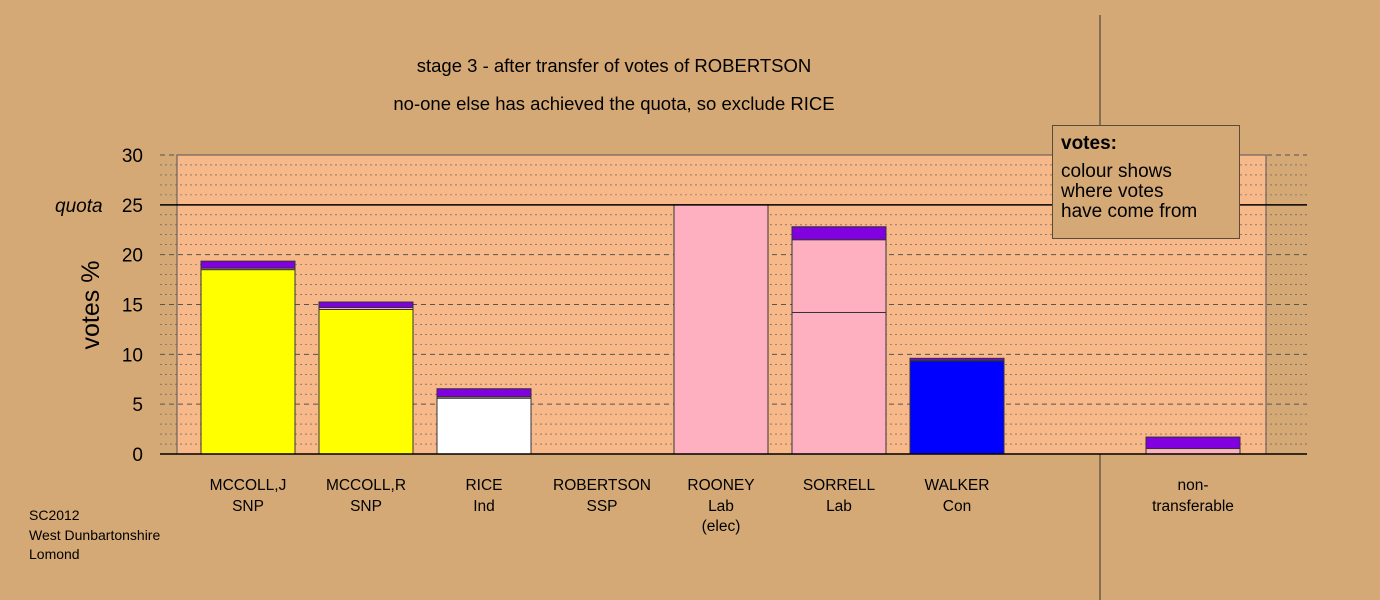 Image resolution: width=1380 pixels, height=600 pixels. What do you see at coordinates (1116, 171) in the screenshot?
I see `legend-line-1: colour shows` at bounding box center [1116, 171].